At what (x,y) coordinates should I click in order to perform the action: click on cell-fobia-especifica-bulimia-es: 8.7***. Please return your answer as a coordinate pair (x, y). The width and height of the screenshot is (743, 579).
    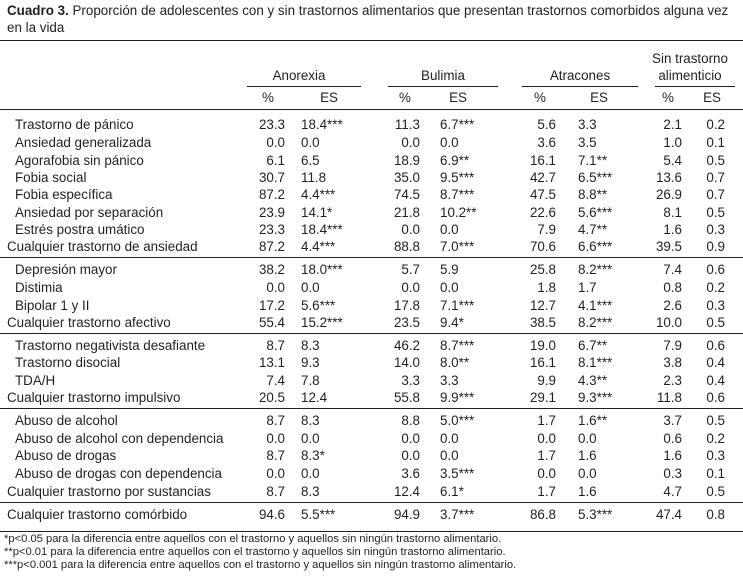
    Looking at the image, I should click on (457, 194).